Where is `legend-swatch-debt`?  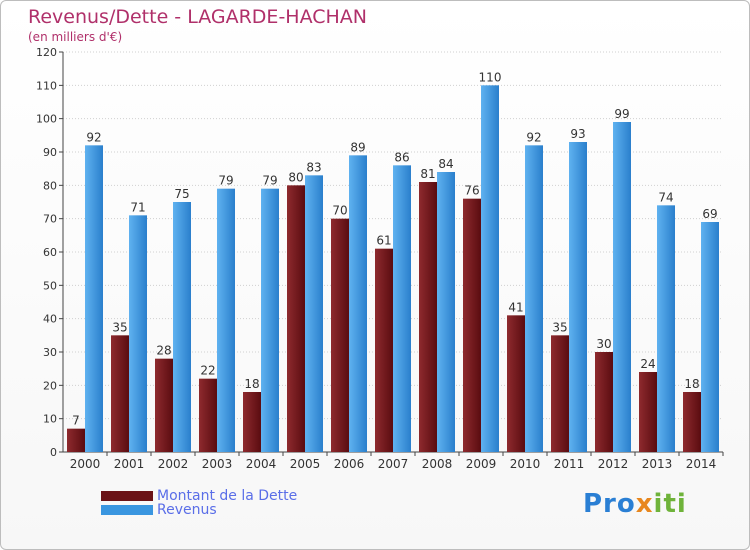
legend-swatch-debt is located at coordinates (127, 496).